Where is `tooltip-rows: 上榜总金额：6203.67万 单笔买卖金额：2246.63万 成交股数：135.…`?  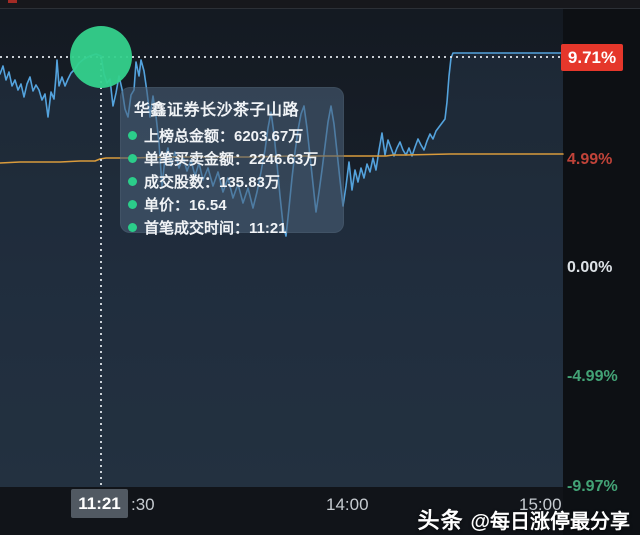 tooltip-rows: 上榜总金额：6203.67万 单笔买卖金额：2246.63万 成交股数：135.… is located at coordinates (229, 181).